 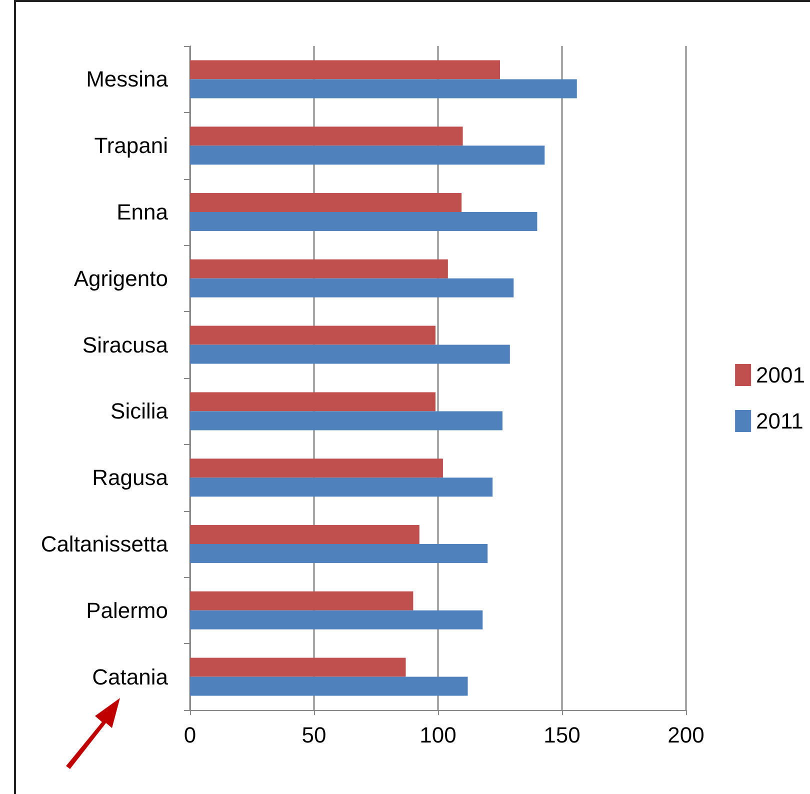 I want to click on y-tick-label: Trapani, so click(x=131, y=145).